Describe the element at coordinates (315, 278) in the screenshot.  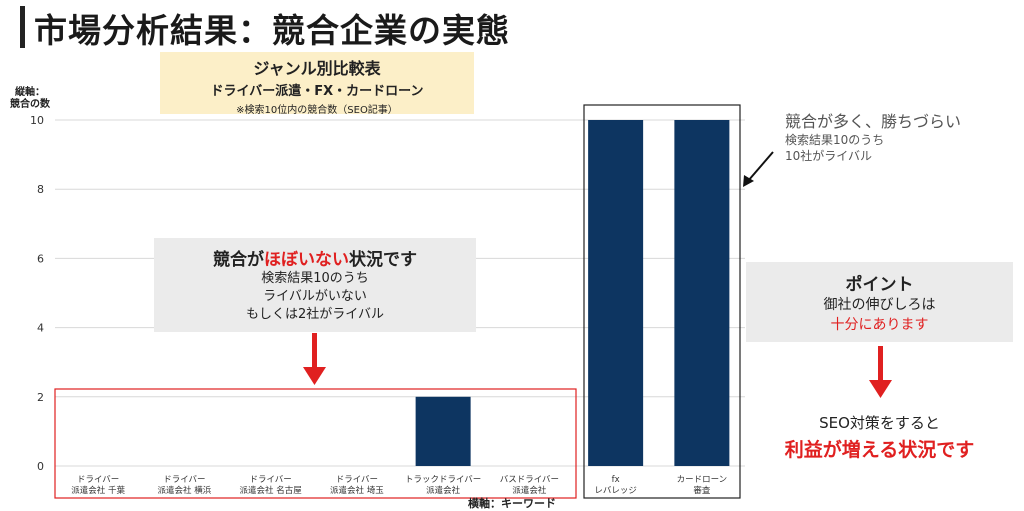
I see `low-competition-note-line1: 検索結果10のうち` at that location.